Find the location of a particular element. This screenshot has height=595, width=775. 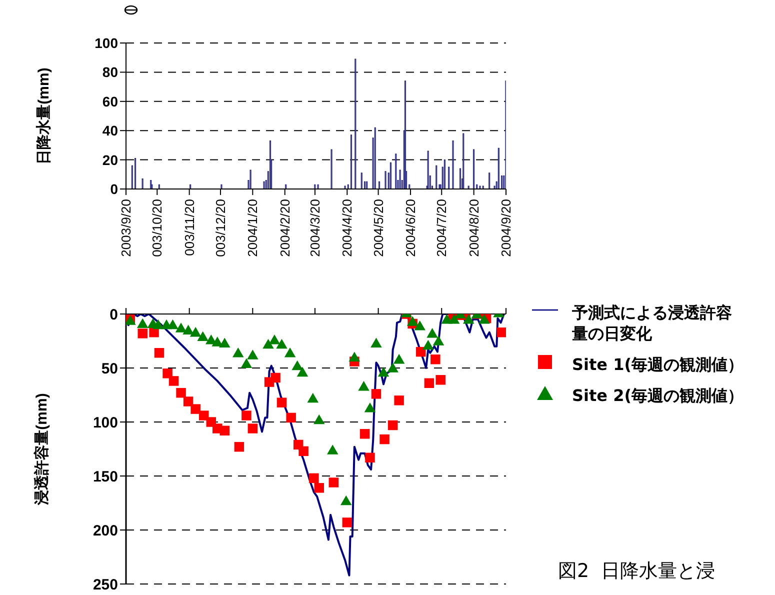

x-tick-label: 2004/9/20 is located at coordinates (506, 228).